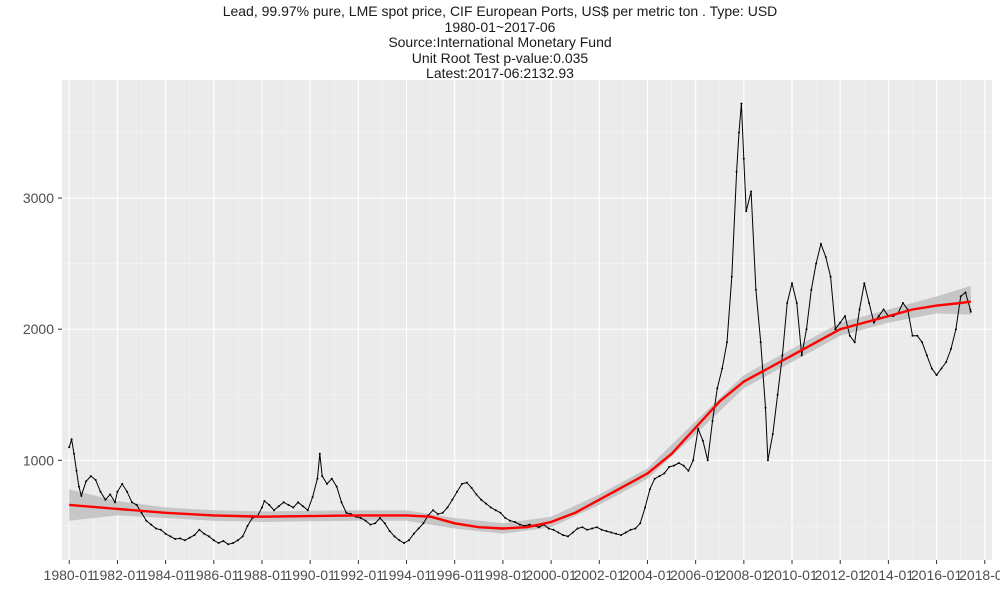 The image size is (1000, 600). I want to click on chart-subtitle: 1980-01~2017-06, so click(500, 26).